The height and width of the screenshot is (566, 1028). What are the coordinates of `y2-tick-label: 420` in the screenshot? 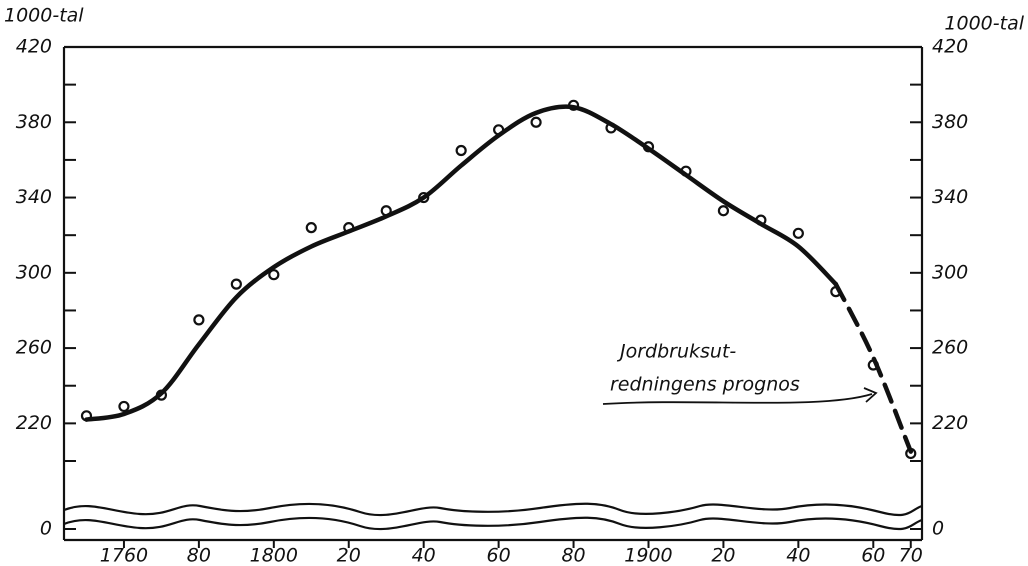 It's located at (950, 47).